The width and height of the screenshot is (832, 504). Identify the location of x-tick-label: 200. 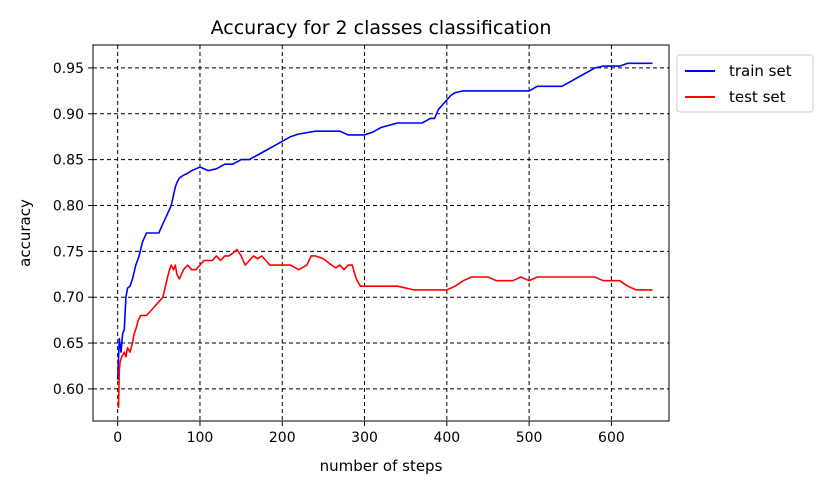
(282, 438).